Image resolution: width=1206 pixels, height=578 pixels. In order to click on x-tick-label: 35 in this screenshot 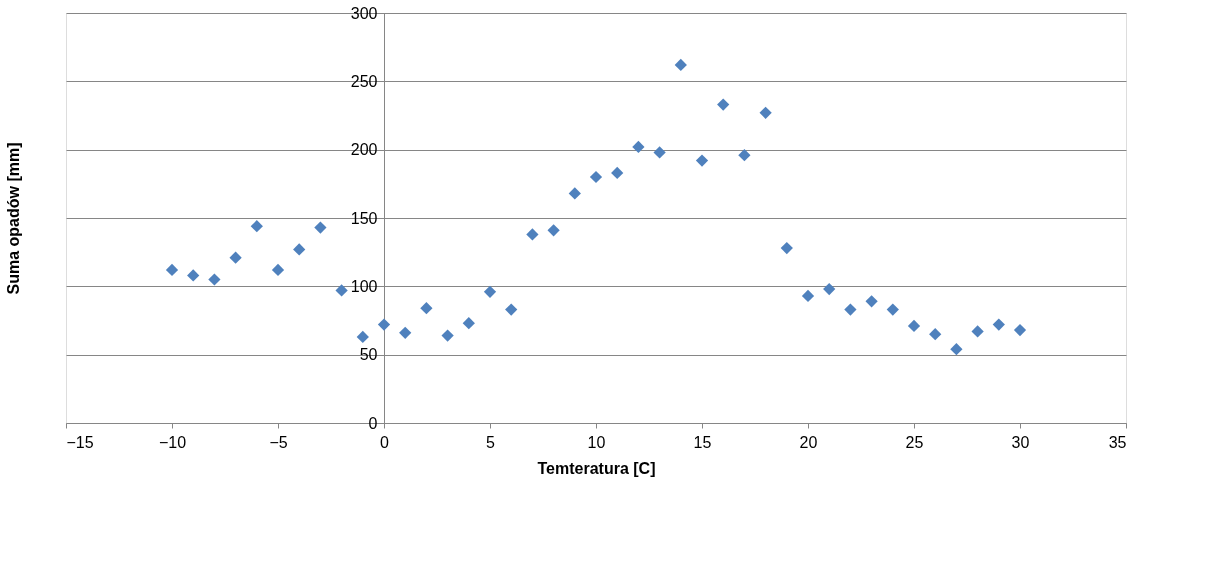, I will do `click(1117, 442)`.